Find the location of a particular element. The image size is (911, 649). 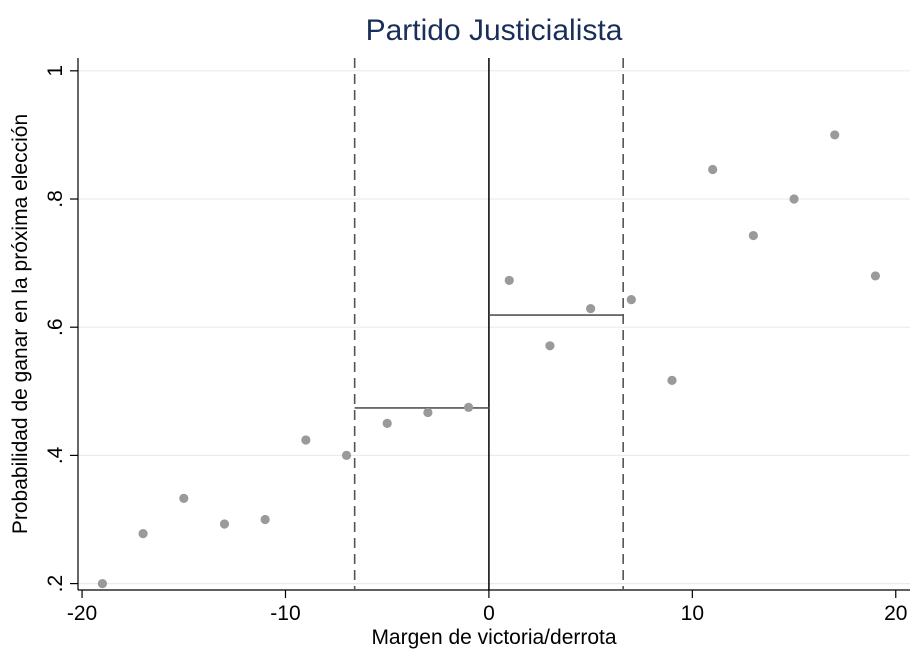

y-tick-label: .2 is located at coordinates (55, 584).